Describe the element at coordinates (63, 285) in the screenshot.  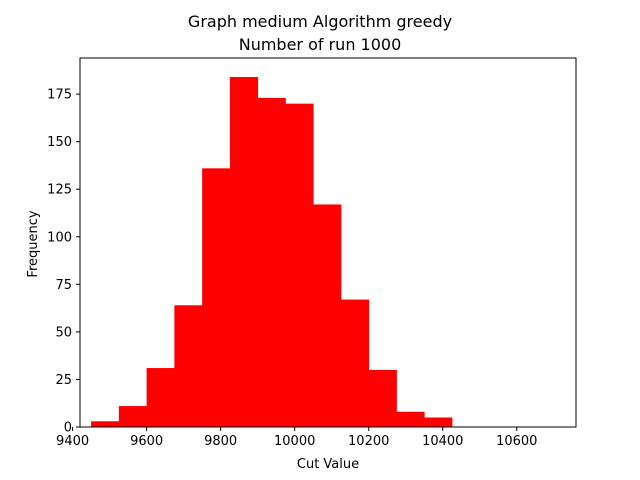
I see `y-tick-label: 75` at that location.